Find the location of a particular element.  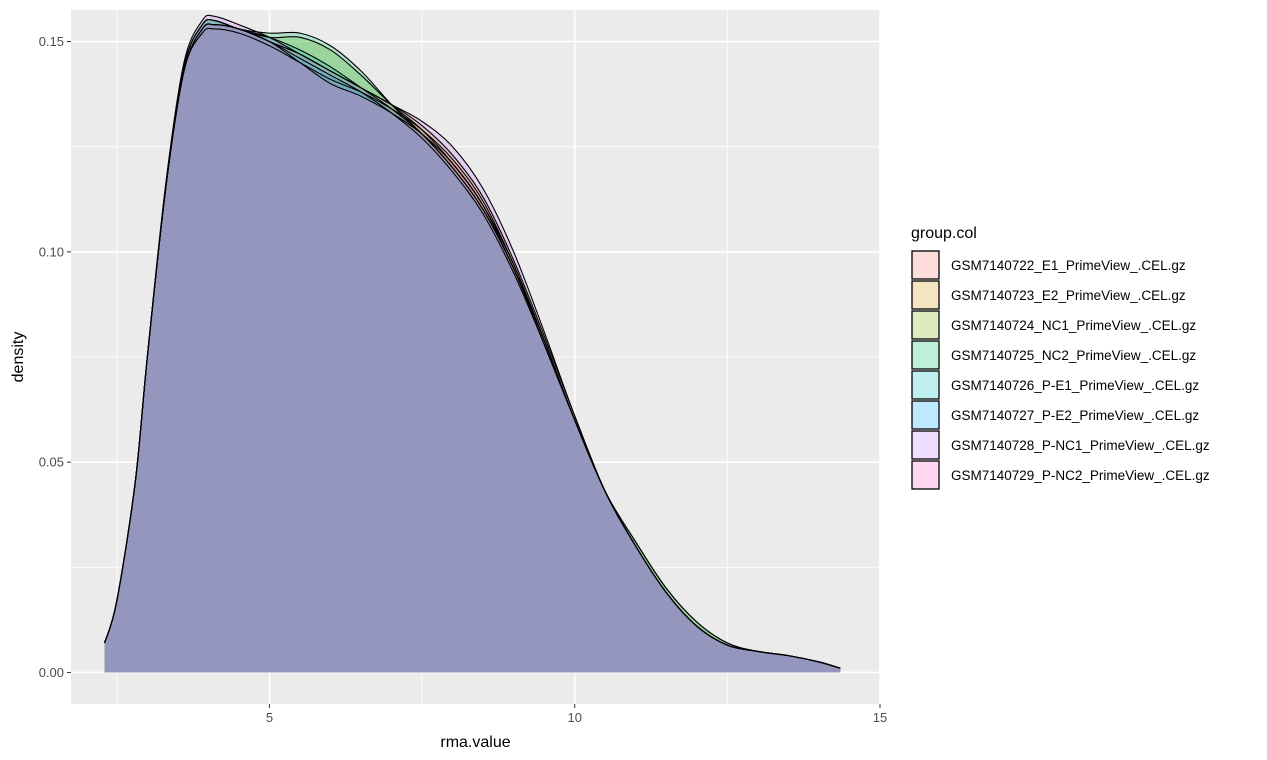

legend-label: GSM7140725_NC2_PrimeView_.CEL.gz is located at coordinates (1073, 355).